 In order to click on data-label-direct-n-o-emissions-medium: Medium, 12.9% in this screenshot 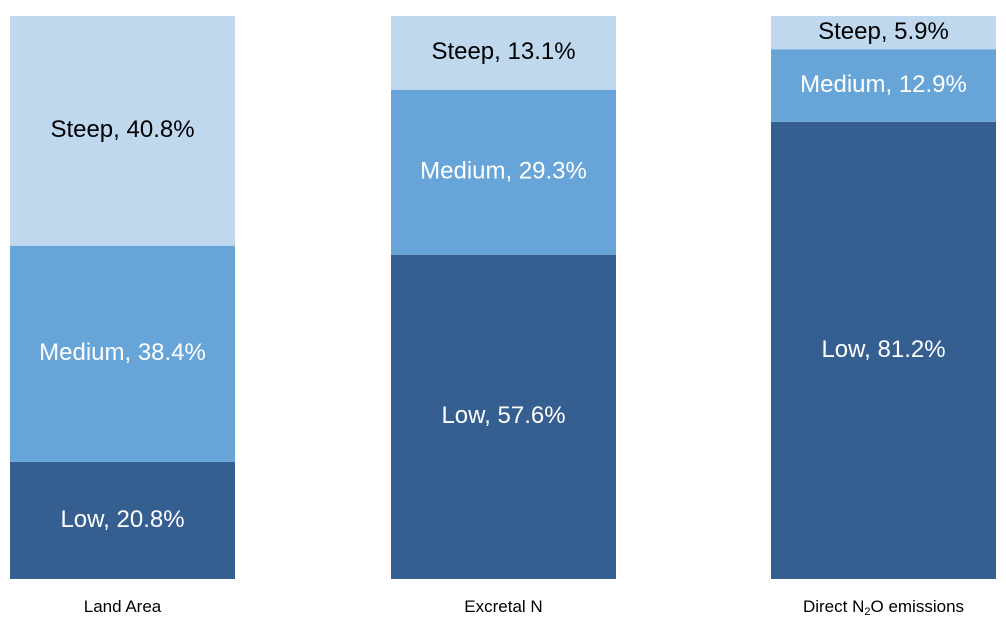, I will do `click(883, 84)`.